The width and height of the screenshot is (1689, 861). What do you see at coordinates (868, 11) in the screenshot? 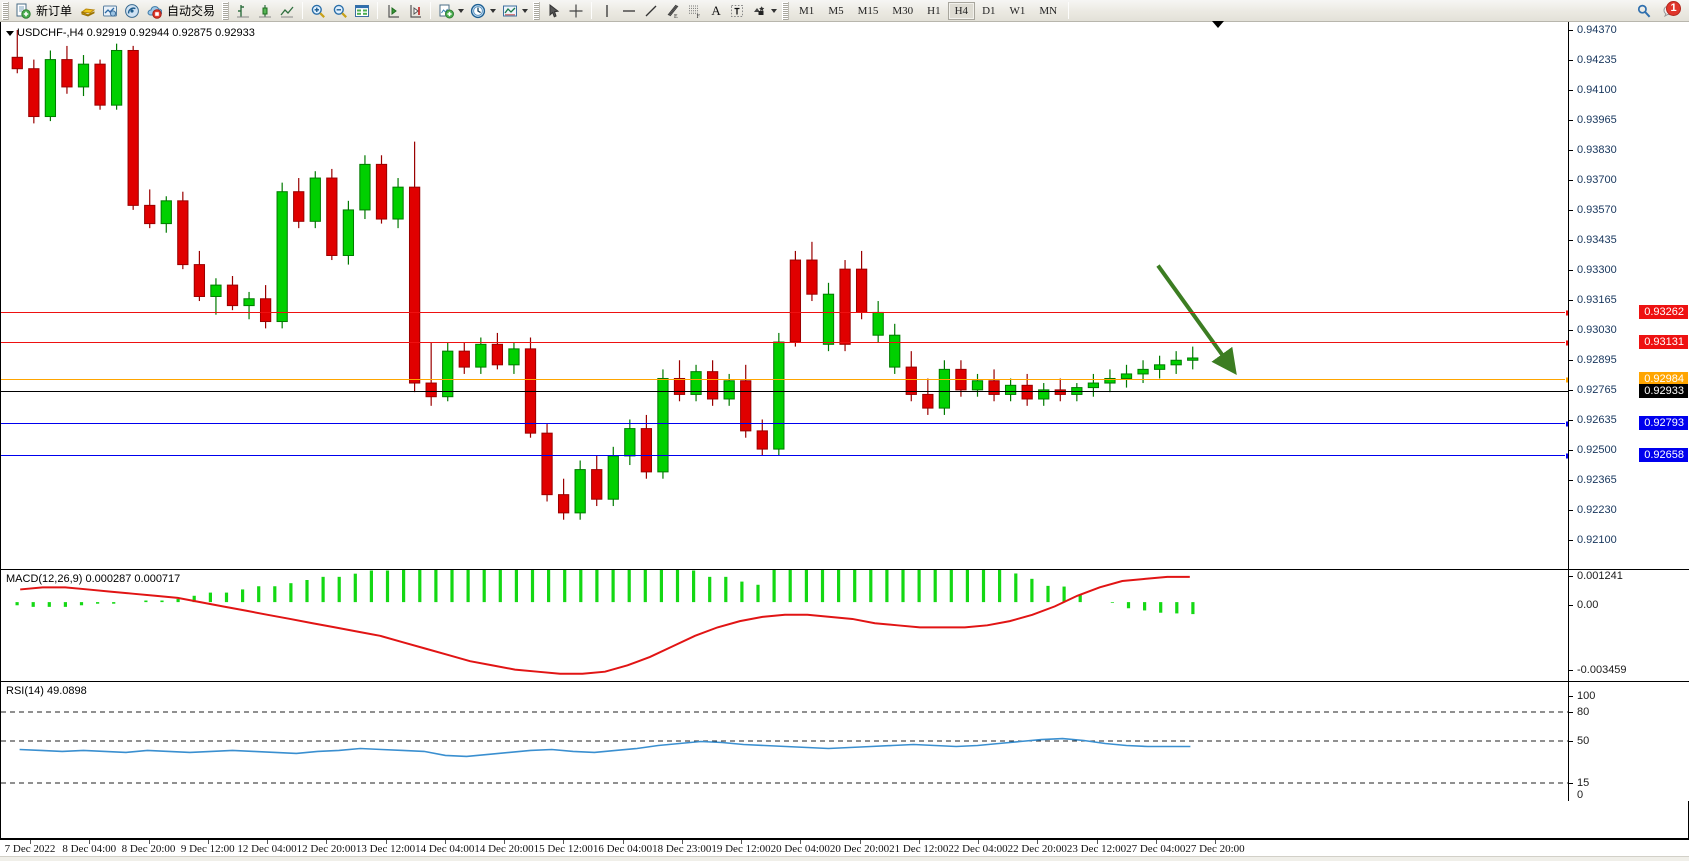
I see `timeframe-m15: M15` at bounding box center [868, 11].